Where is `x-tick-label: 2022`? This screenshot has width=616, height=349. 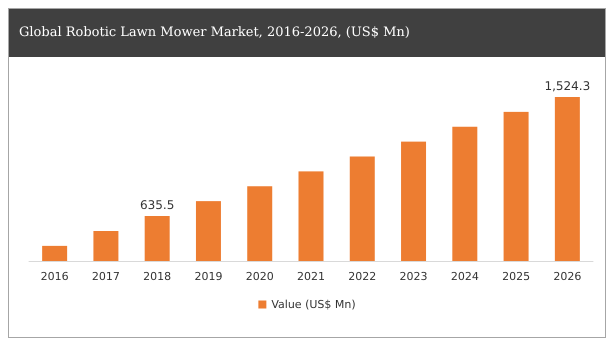 x-tick-label: 2022 is located at coordinates (362, 276).